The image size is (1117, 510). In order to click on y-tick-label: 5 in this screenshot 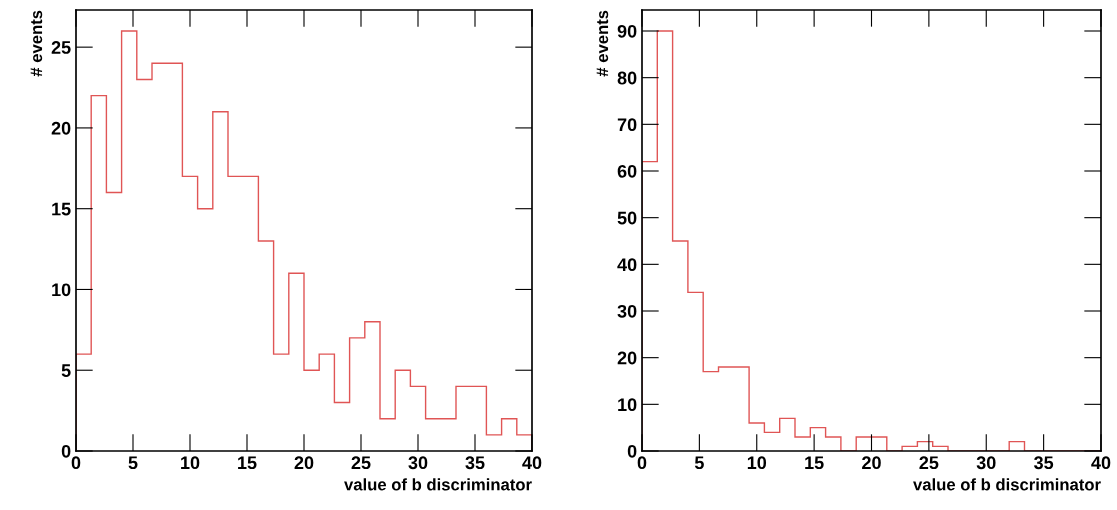, I will do `click(66, 370)`.